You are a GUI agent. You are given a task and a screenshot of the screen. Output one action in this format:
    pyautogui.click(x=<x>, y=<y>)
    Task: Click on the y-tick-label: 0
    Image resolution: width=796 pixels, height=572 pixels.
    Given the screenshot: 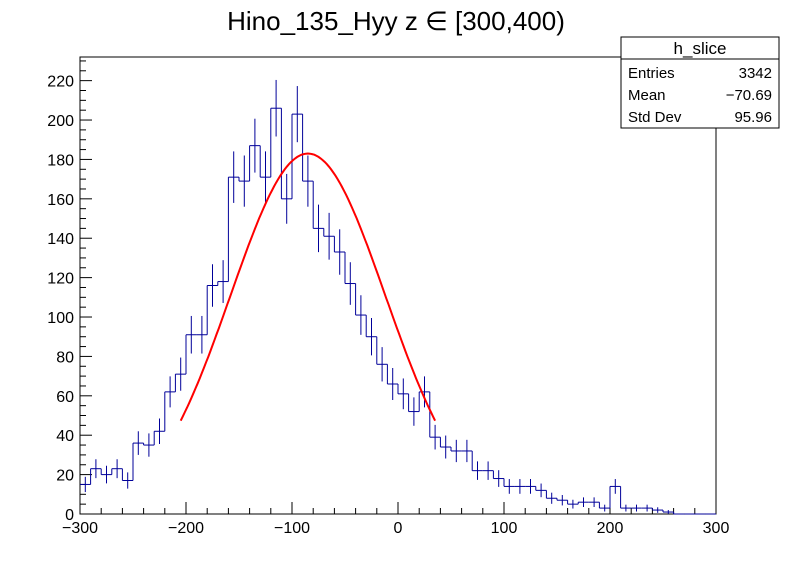 What is the action you would take?
    pyautogui.click(x=69, y=515)
    